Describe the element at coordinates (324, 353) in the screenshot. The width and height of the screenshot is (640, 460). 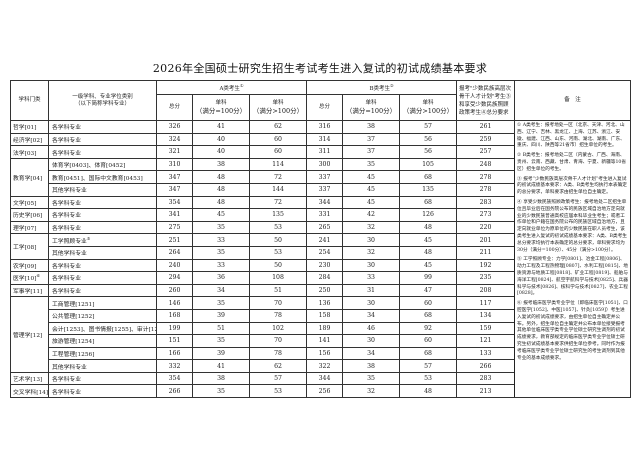
I see `b-total: 156` at that location.